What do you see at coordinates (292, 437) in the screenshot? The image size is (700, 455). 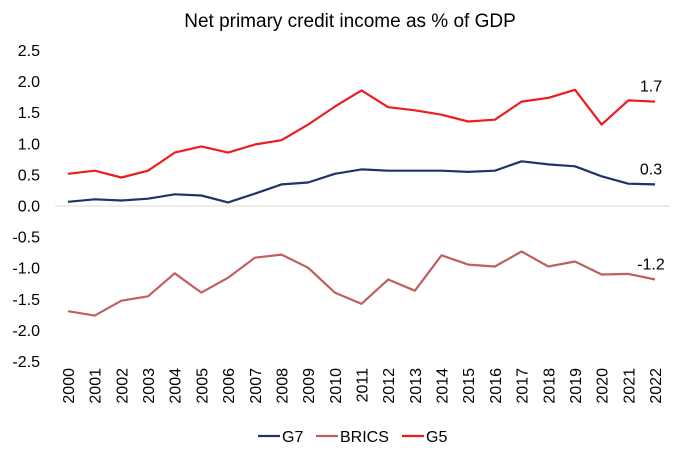 I see `legend-label: G7` at bounding box center [292, 437].